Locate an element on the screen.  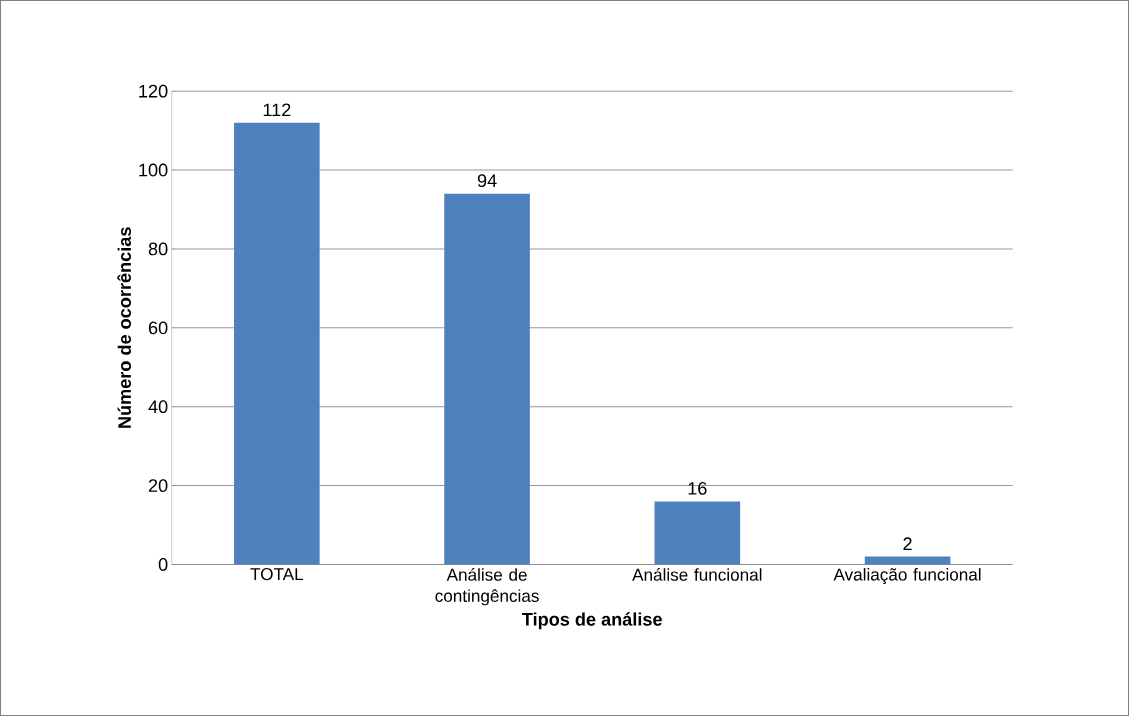
y-tick-label: 120 is located at coordinates (153, 91).